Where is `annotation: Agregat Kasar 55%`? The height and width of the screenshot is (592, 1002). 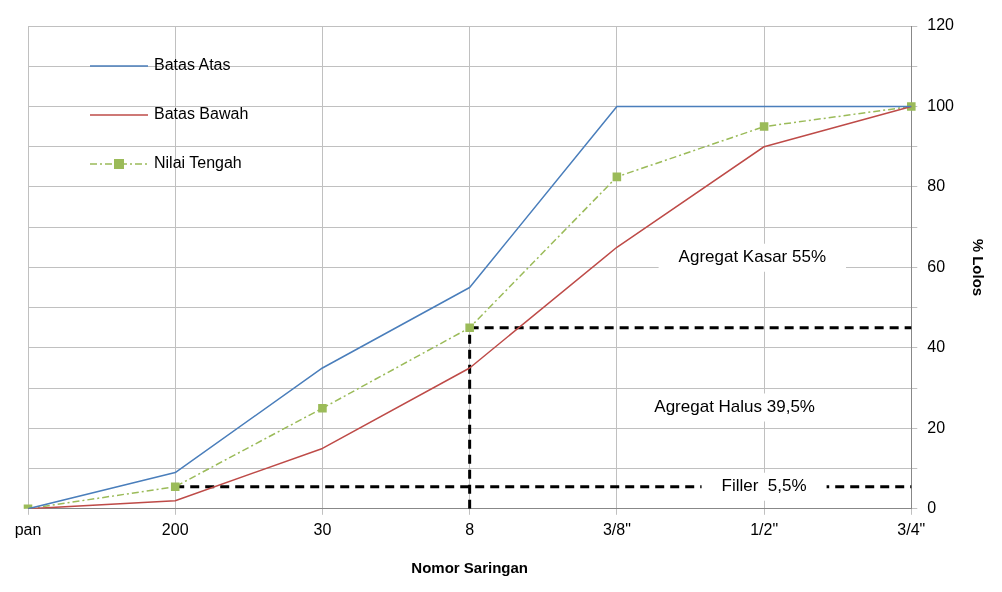
annotation: Agregat Kasar 55% is located at coordinates (752, 257).